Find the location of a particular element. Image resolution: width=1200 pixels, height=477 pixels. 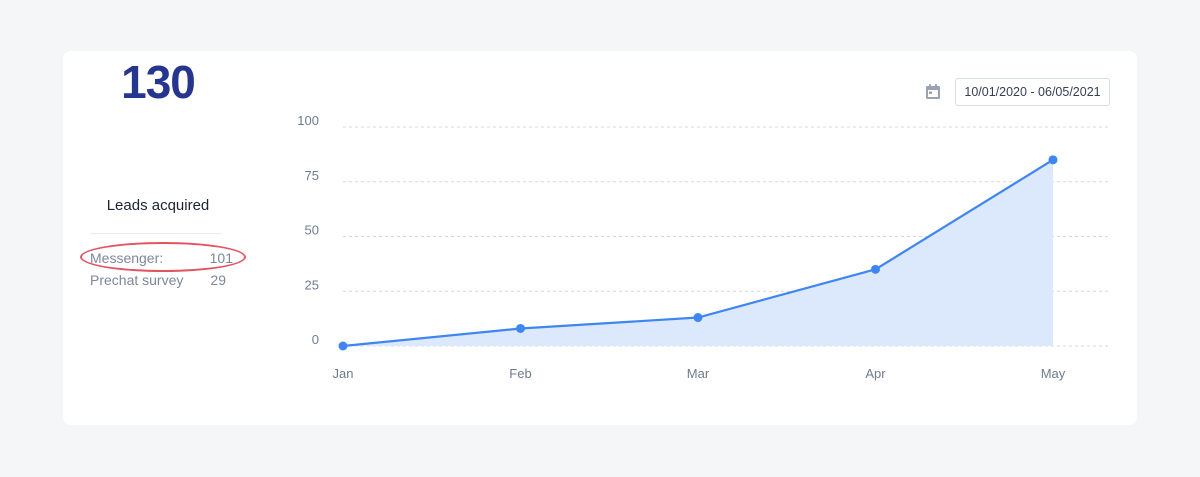

highlight-ellipse is located at coordinates (163, 257).